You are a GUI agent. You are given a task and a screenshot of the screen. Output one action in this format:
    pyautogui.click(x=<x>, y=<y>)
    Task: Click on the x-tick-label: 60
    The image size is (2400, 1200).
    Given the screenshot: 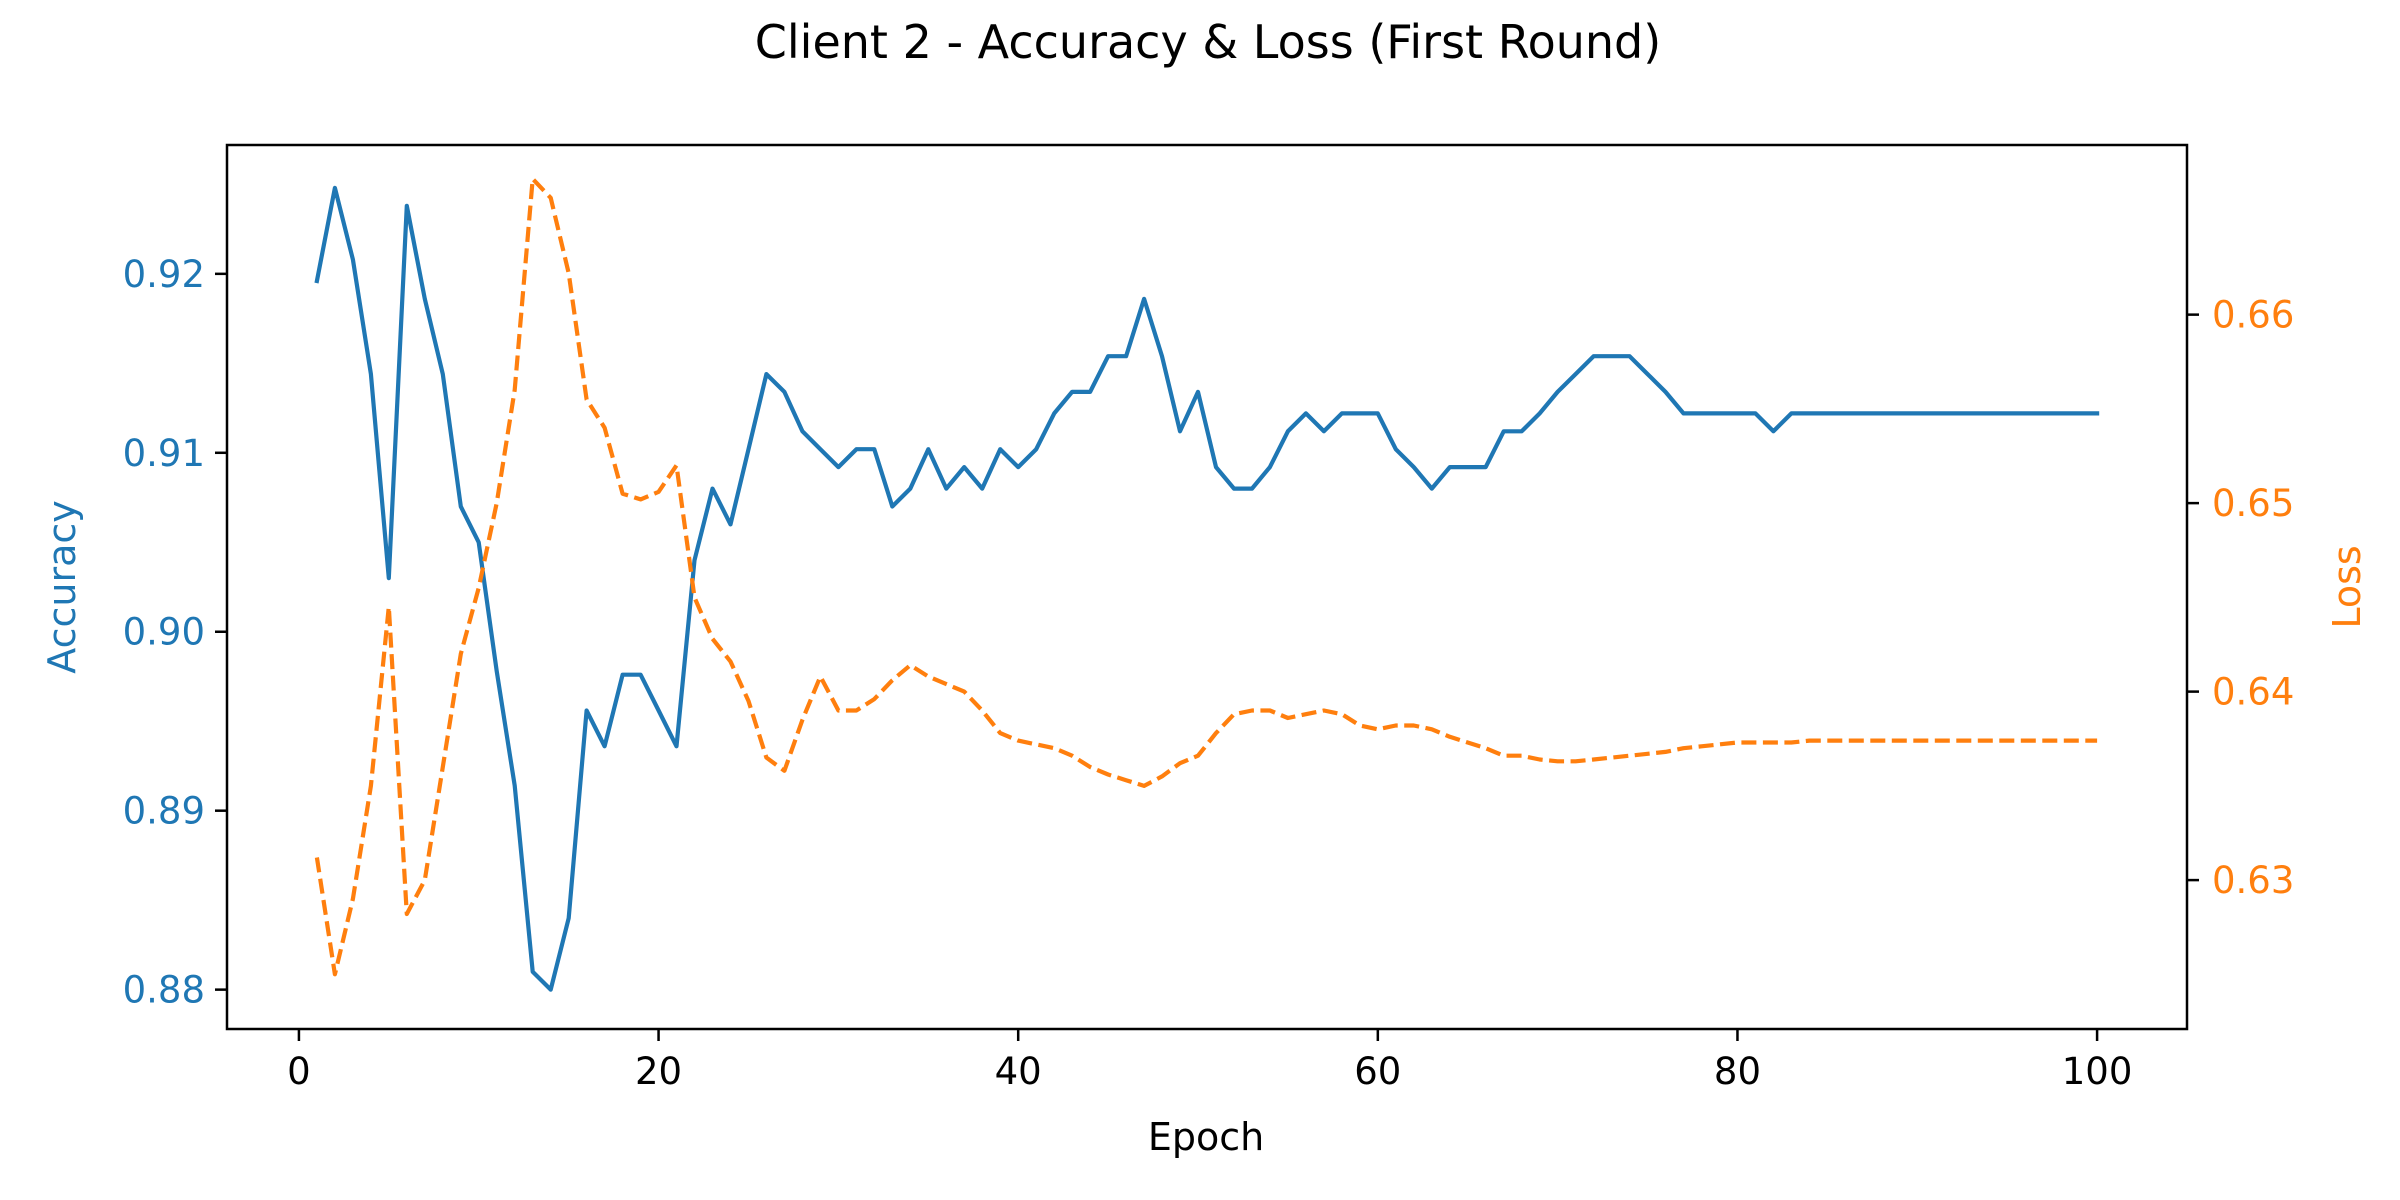 What is the action you would take?
    pyautogui.click(x=1377, y=1071)
    